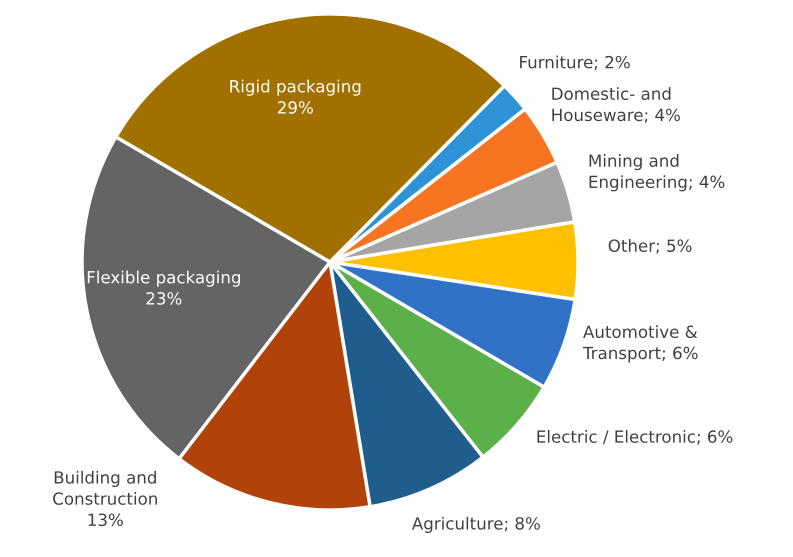  I want to click on data-label: 29%, so click(295, 107).